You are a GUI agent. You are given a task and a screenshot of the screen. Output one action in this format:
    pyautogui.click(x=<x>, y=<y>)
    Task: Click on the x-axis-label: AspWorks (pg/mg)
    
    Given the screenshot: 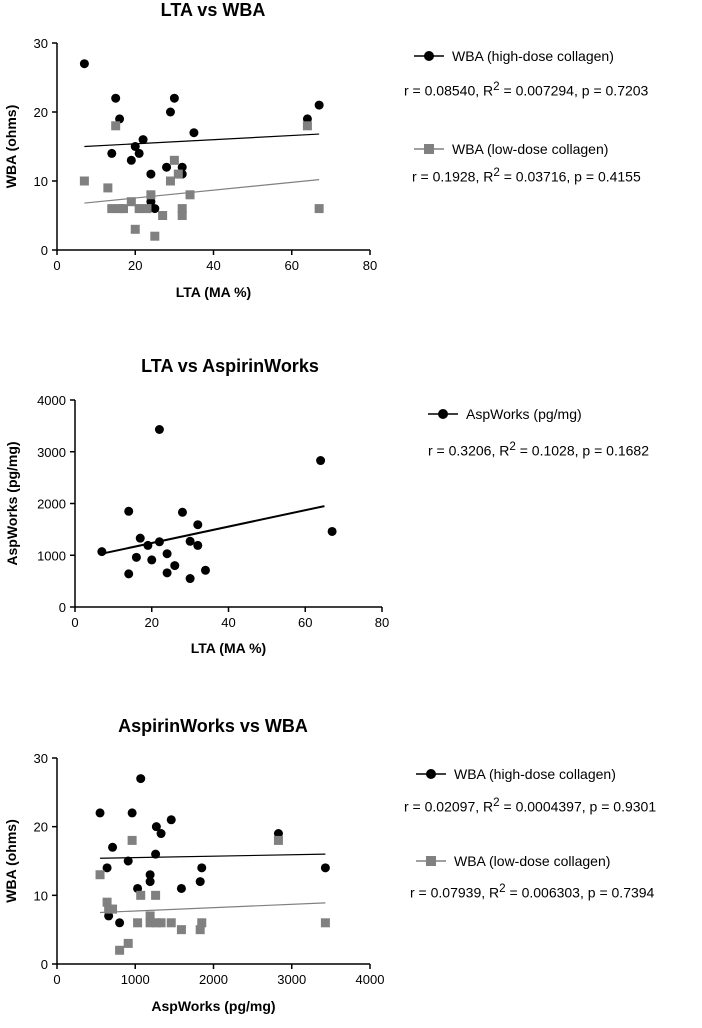 What is the action you would take?
    pyautogui.click(x=213, y=1006)
    